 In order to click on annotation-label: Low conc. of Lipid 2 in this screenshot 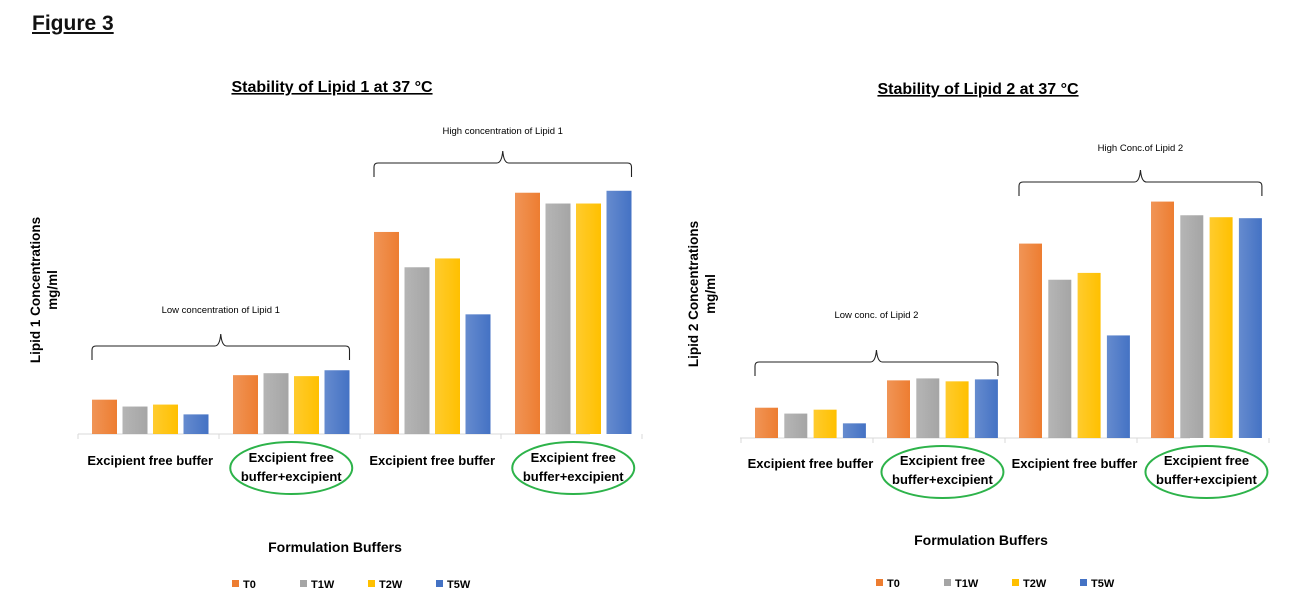, I will do `click(876, 315)`.